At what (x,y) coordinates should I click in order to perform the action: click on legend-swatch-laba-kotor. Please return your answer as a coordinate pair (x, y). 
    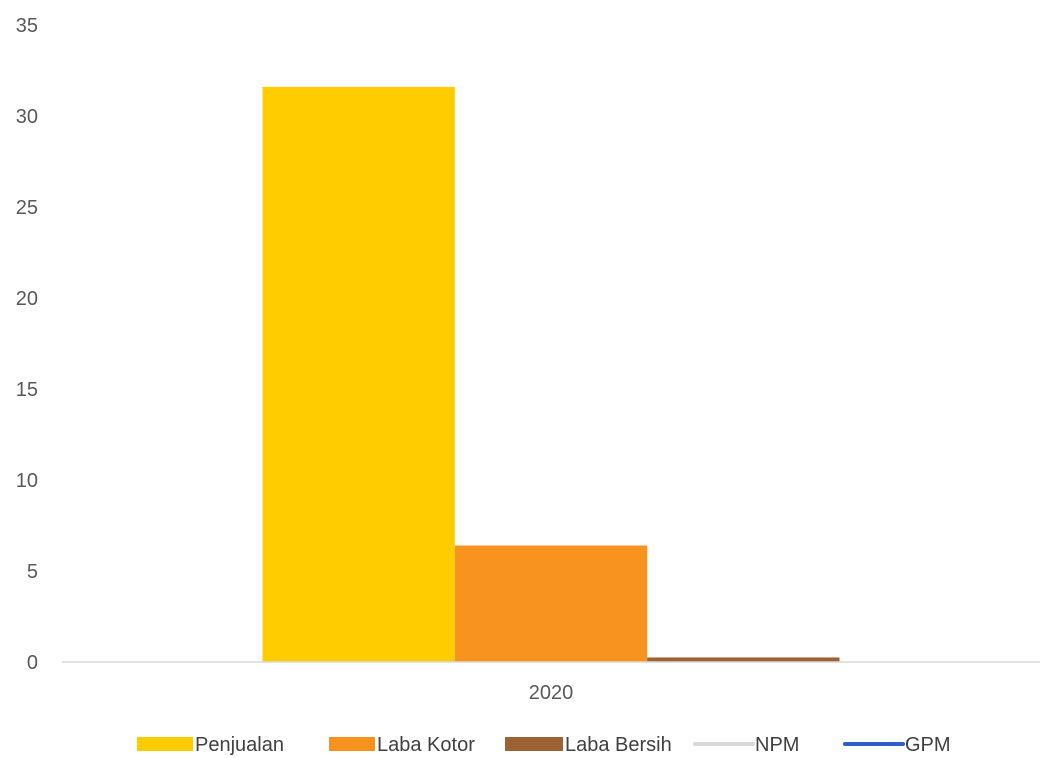
    Looking at the image, I should click on (352, 744).